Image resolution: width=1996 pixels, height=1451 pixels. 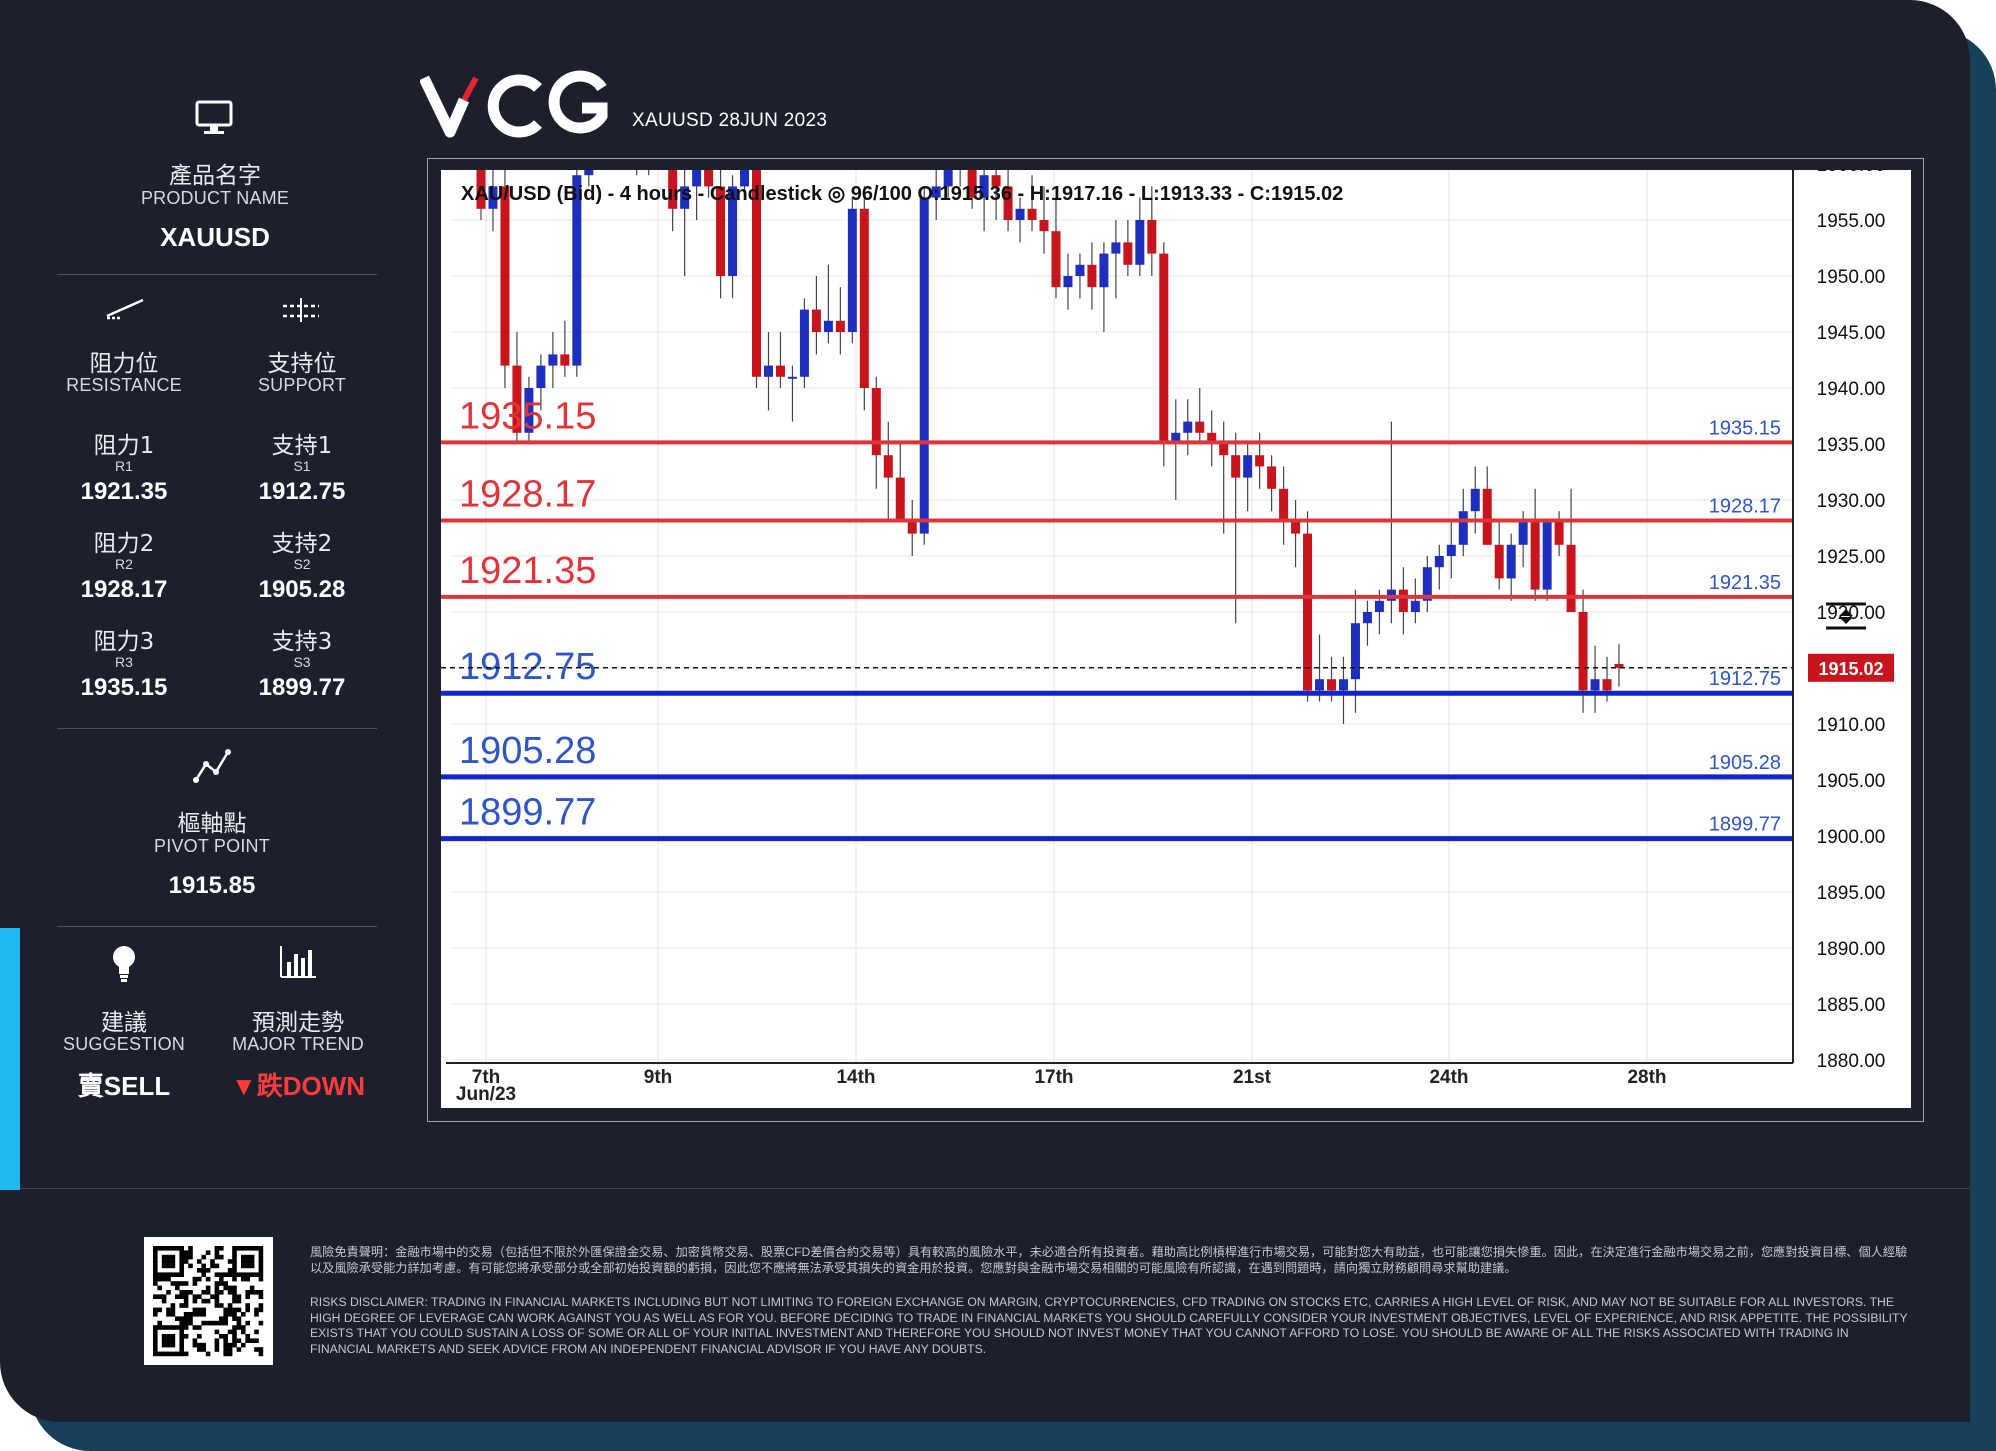 What do you see at coordinates (302, 491) in the screenshot?
I see `s1-value: 1912.75` at bounding box center [302, 491].